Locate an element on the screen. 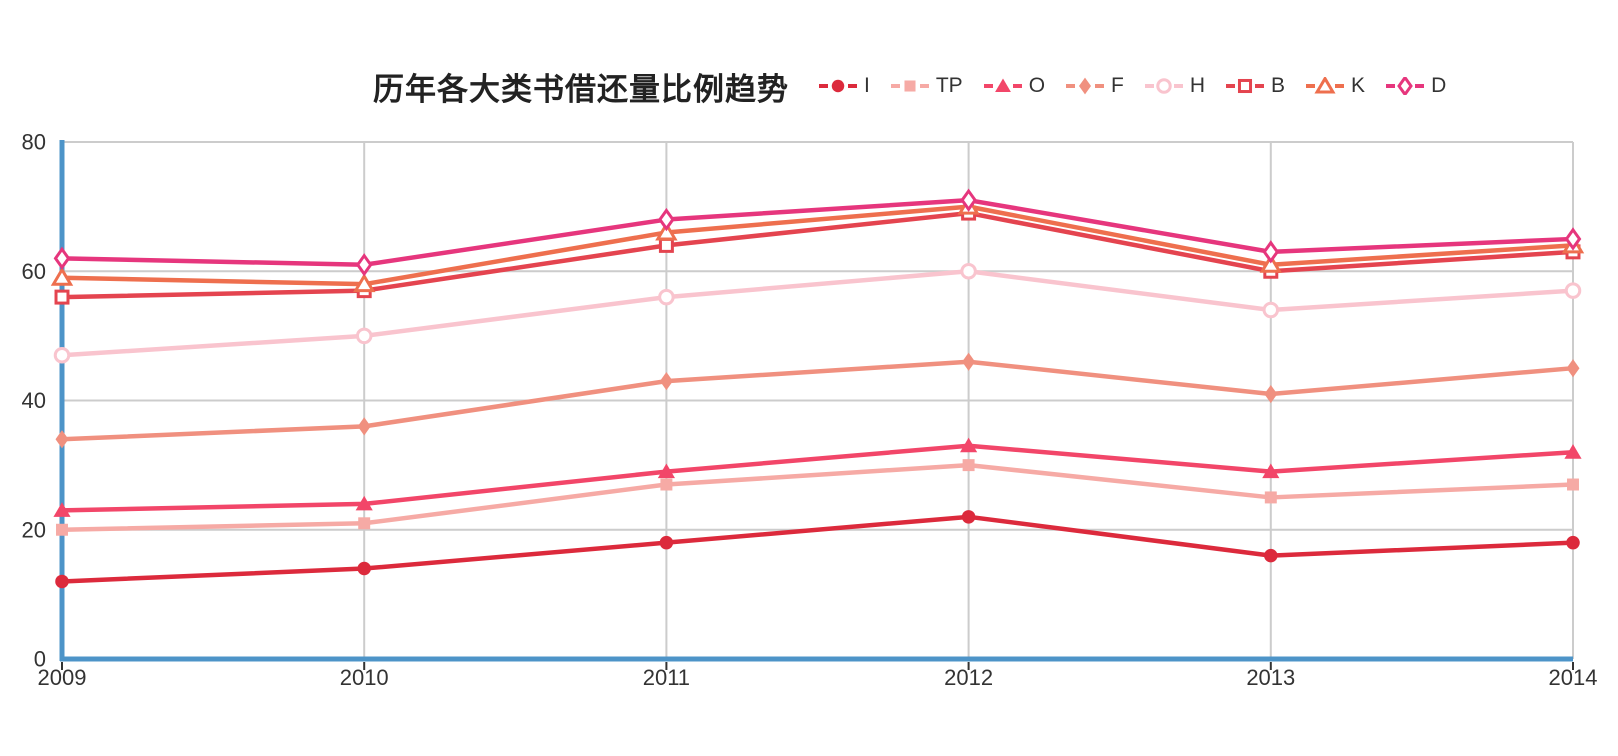 The image size is (1618, 756). legend-item-D: D is located at coordinates (1416, 86).